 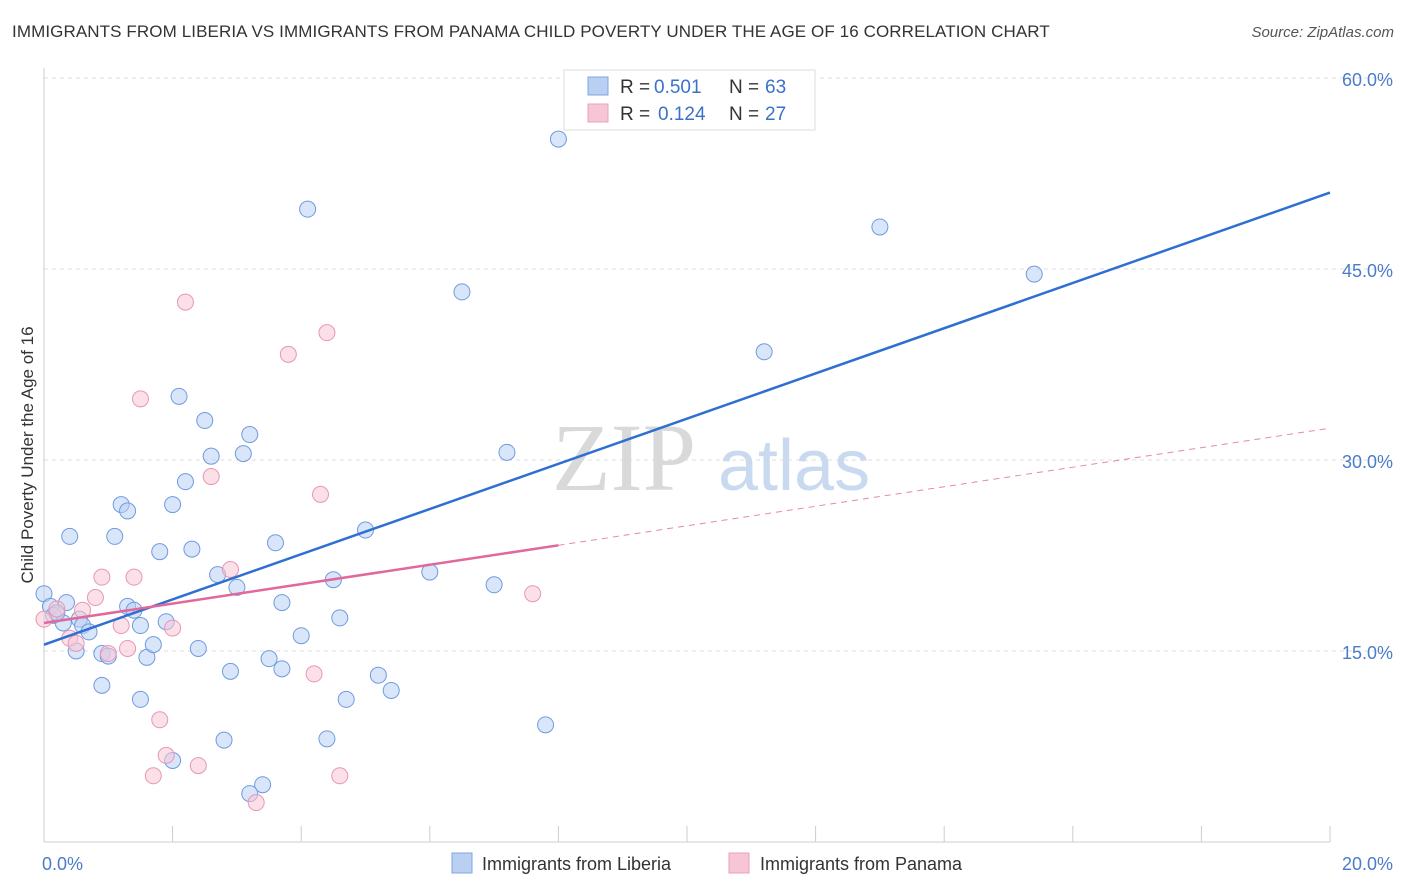 I want to click on bottom-legend-label-liberia: Immigrants from Liberia, so click(x=577, y=864).